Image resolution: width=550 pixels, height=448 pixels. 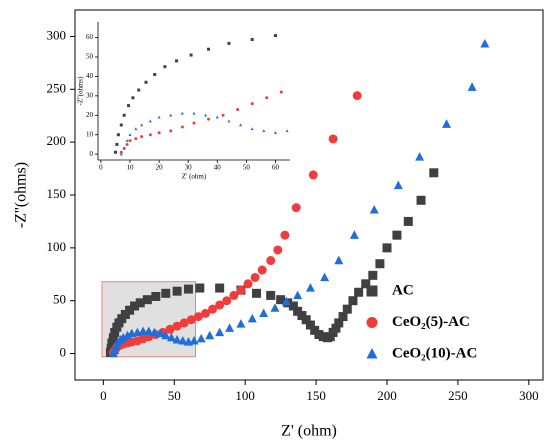 What do you see at coordinates (387, 395) in the screenshot?
I see `x-tick-label: 200` at bounding box center [387, 395].